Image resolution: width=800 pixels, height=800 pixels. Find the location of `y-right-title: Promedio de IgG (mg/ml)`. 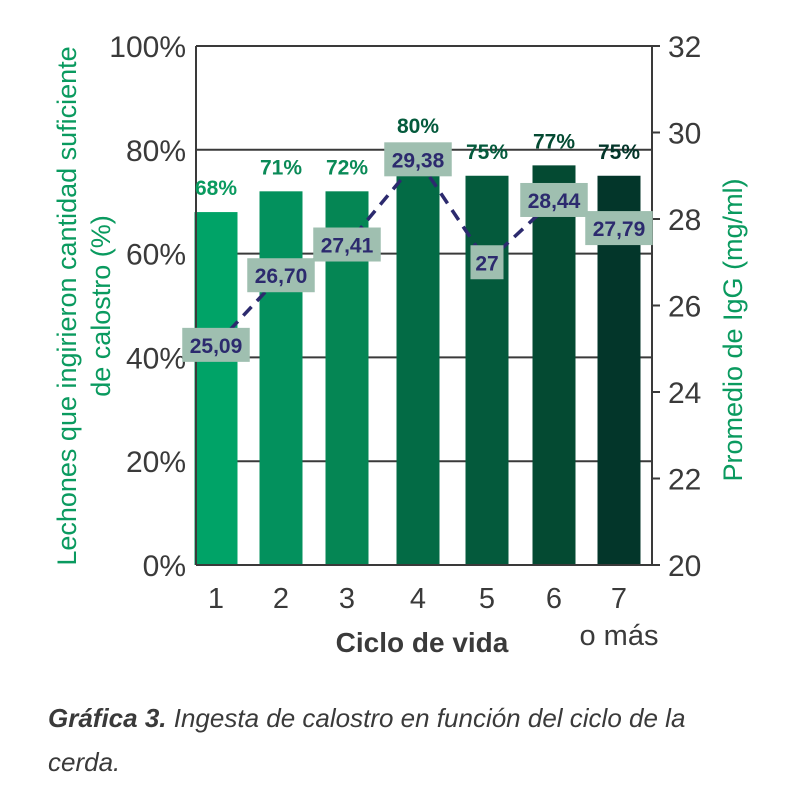

y-right-title: Promedio de IgG (mg/ml) is located at coordinates (733, 329).